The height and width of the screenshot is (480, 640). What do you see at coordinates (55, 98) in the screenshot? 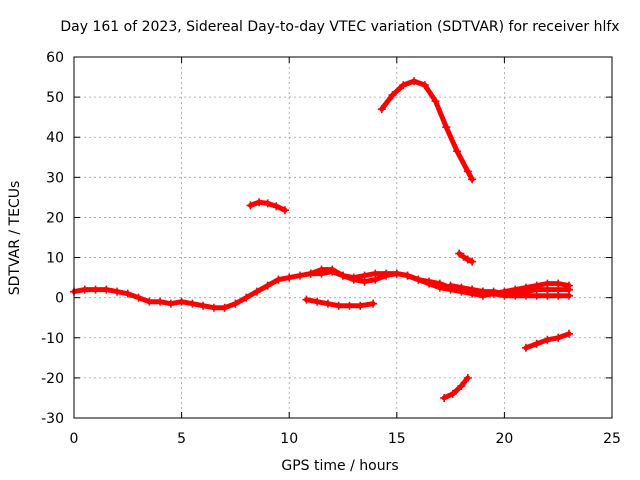
I see `y-tick-label: 50` at bounding box center [55, 98].